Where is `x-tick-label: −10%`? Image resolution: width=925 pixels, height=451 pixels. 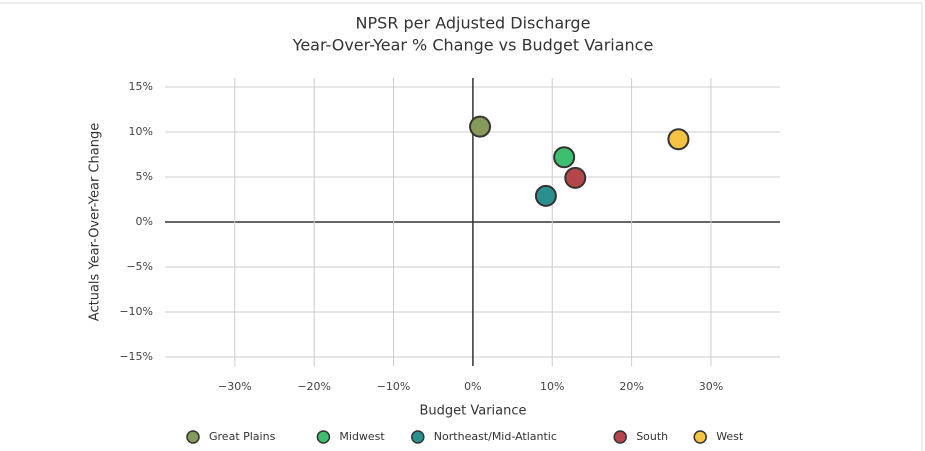 x-tick-label: −10% is located at coordinates (394, 386).